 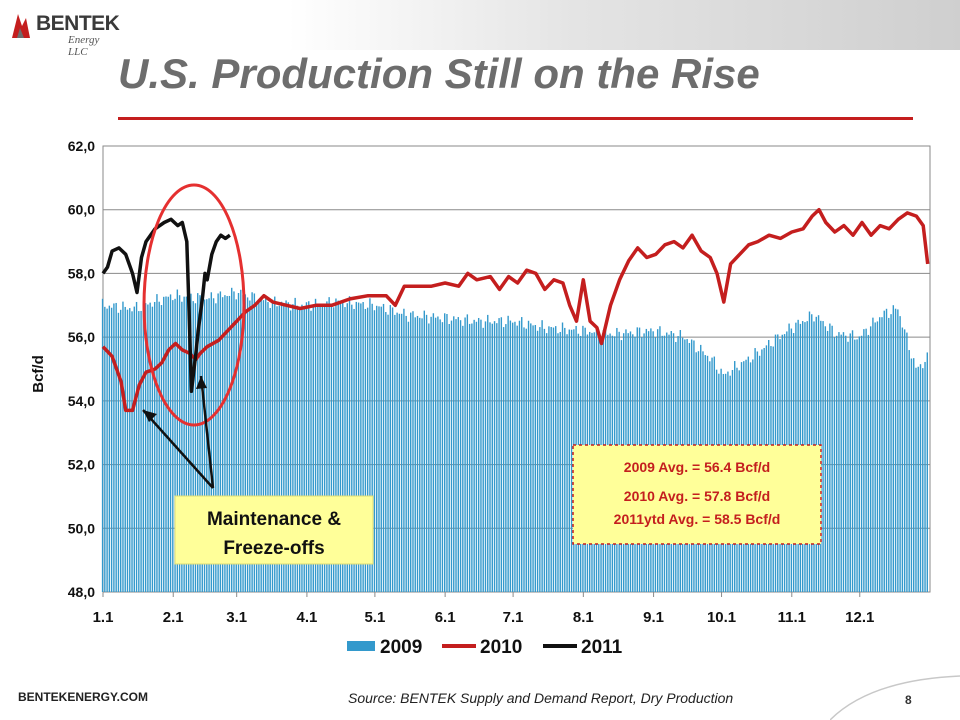 I want to click on maintenance-callout-line2: Freeze-offs, so click(x=273, y=548).